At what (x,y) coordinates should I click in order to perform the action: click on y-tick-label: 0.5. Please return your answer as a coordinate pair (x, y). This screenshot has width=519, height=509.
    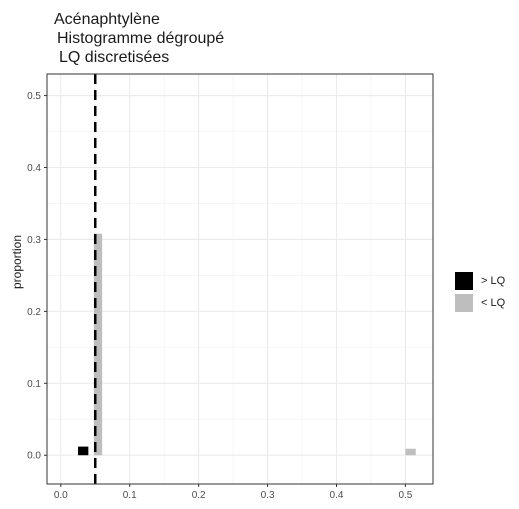
    Looking at the image, I should click on (34, 96).